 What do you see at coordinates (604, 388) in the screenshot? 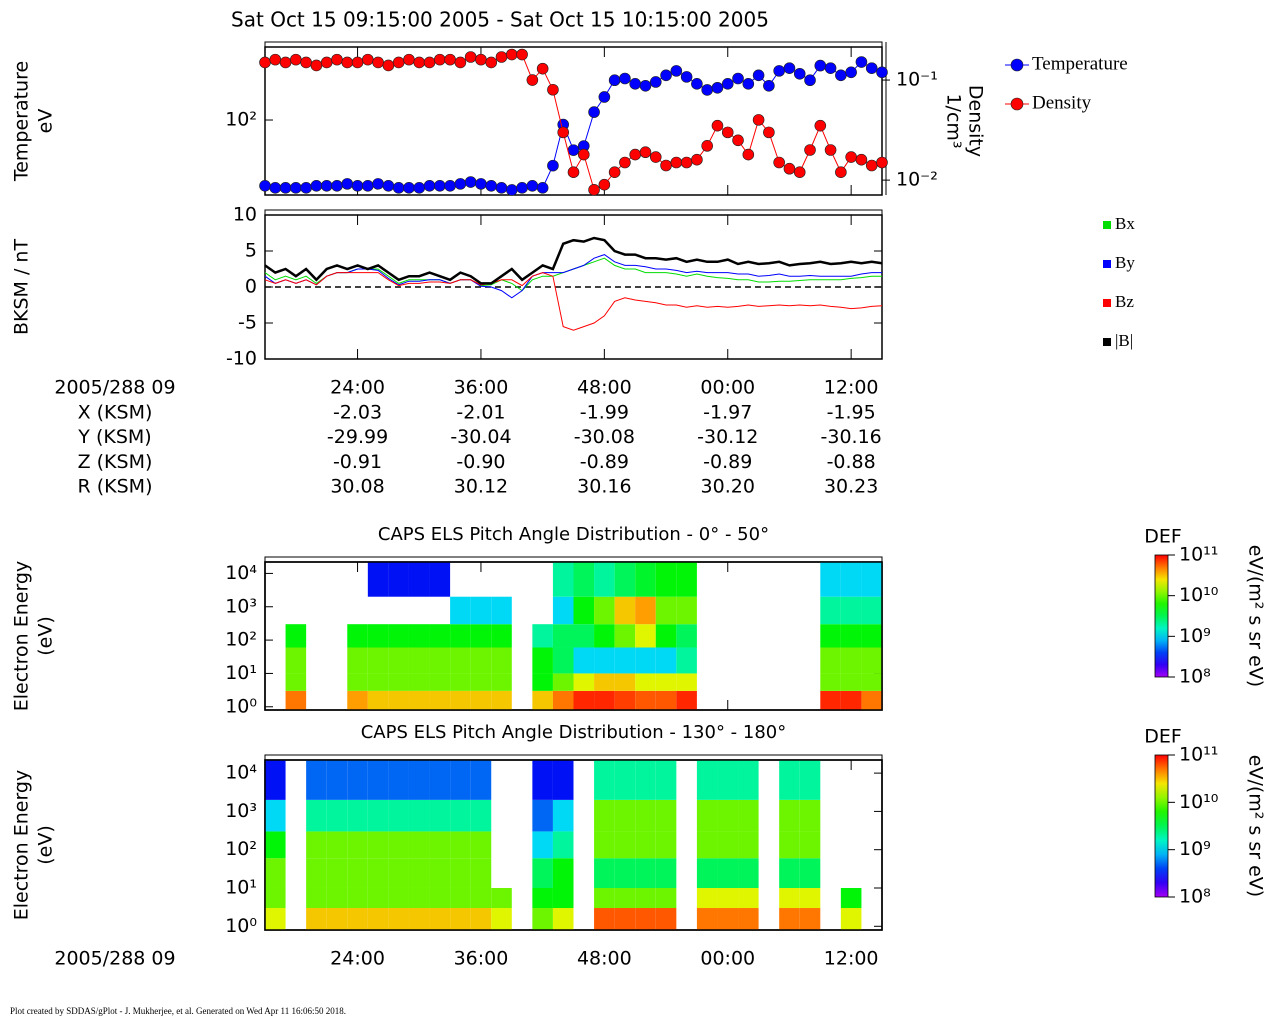
I see `x-tick-label: 48:00` at bounding box center [604, 388].